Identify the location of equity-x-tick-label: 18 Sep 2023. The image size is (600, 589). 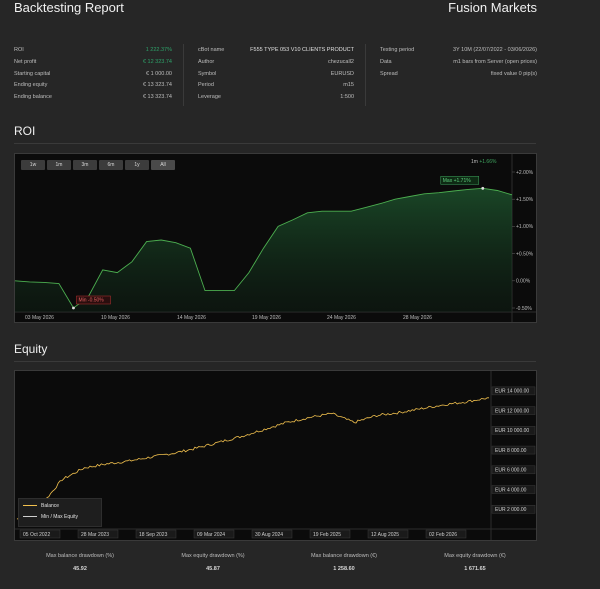
(153, 535).